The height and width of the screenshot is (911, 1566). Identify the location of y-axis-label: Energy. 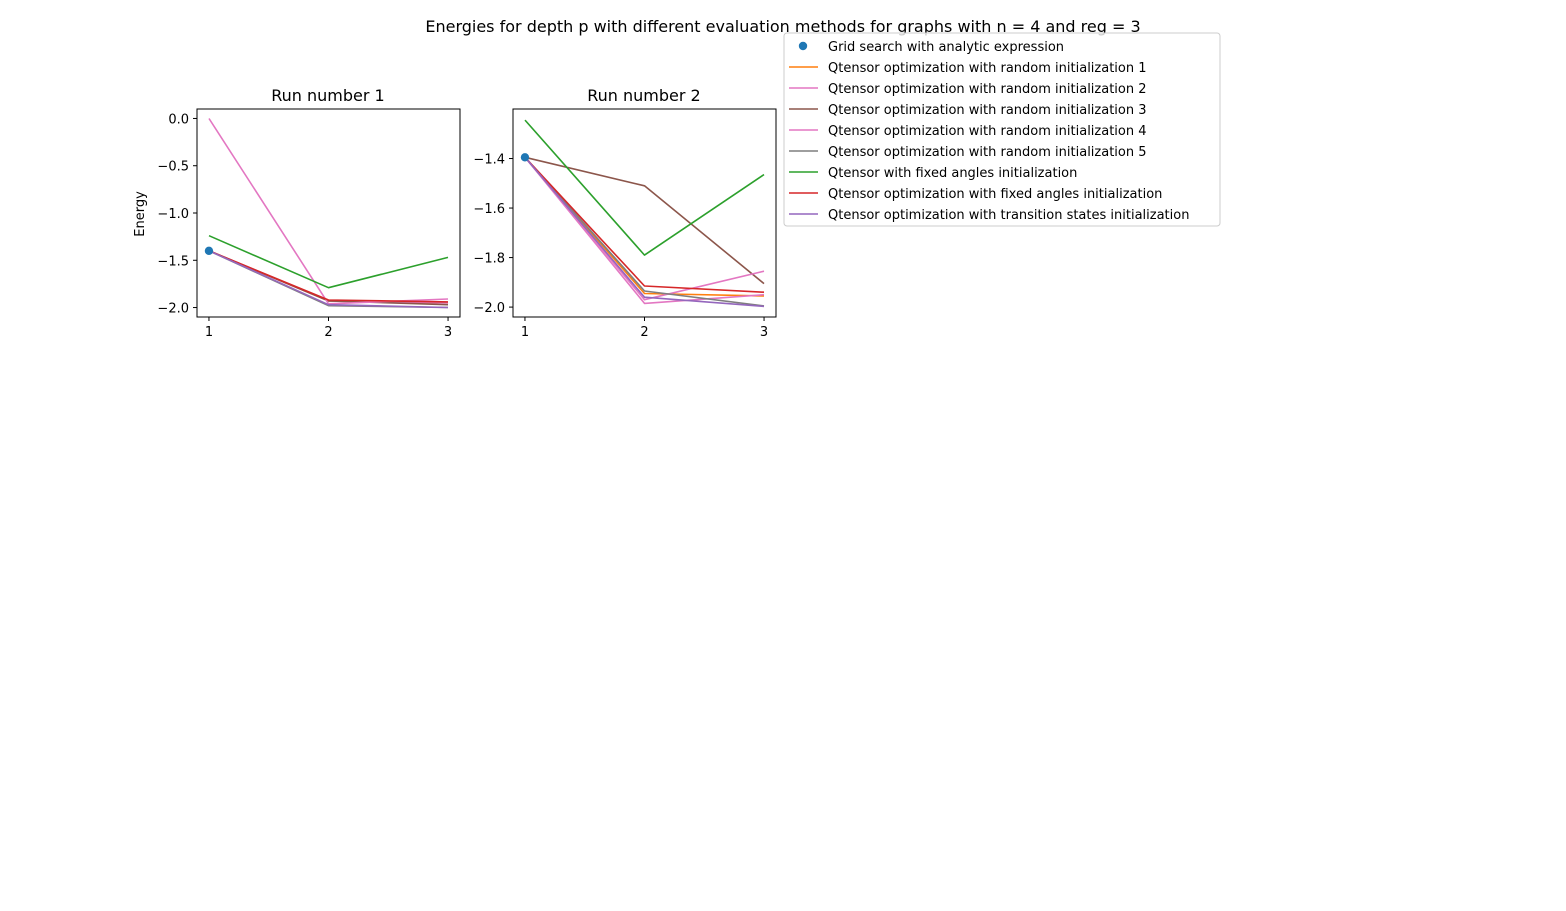
(140, 214).